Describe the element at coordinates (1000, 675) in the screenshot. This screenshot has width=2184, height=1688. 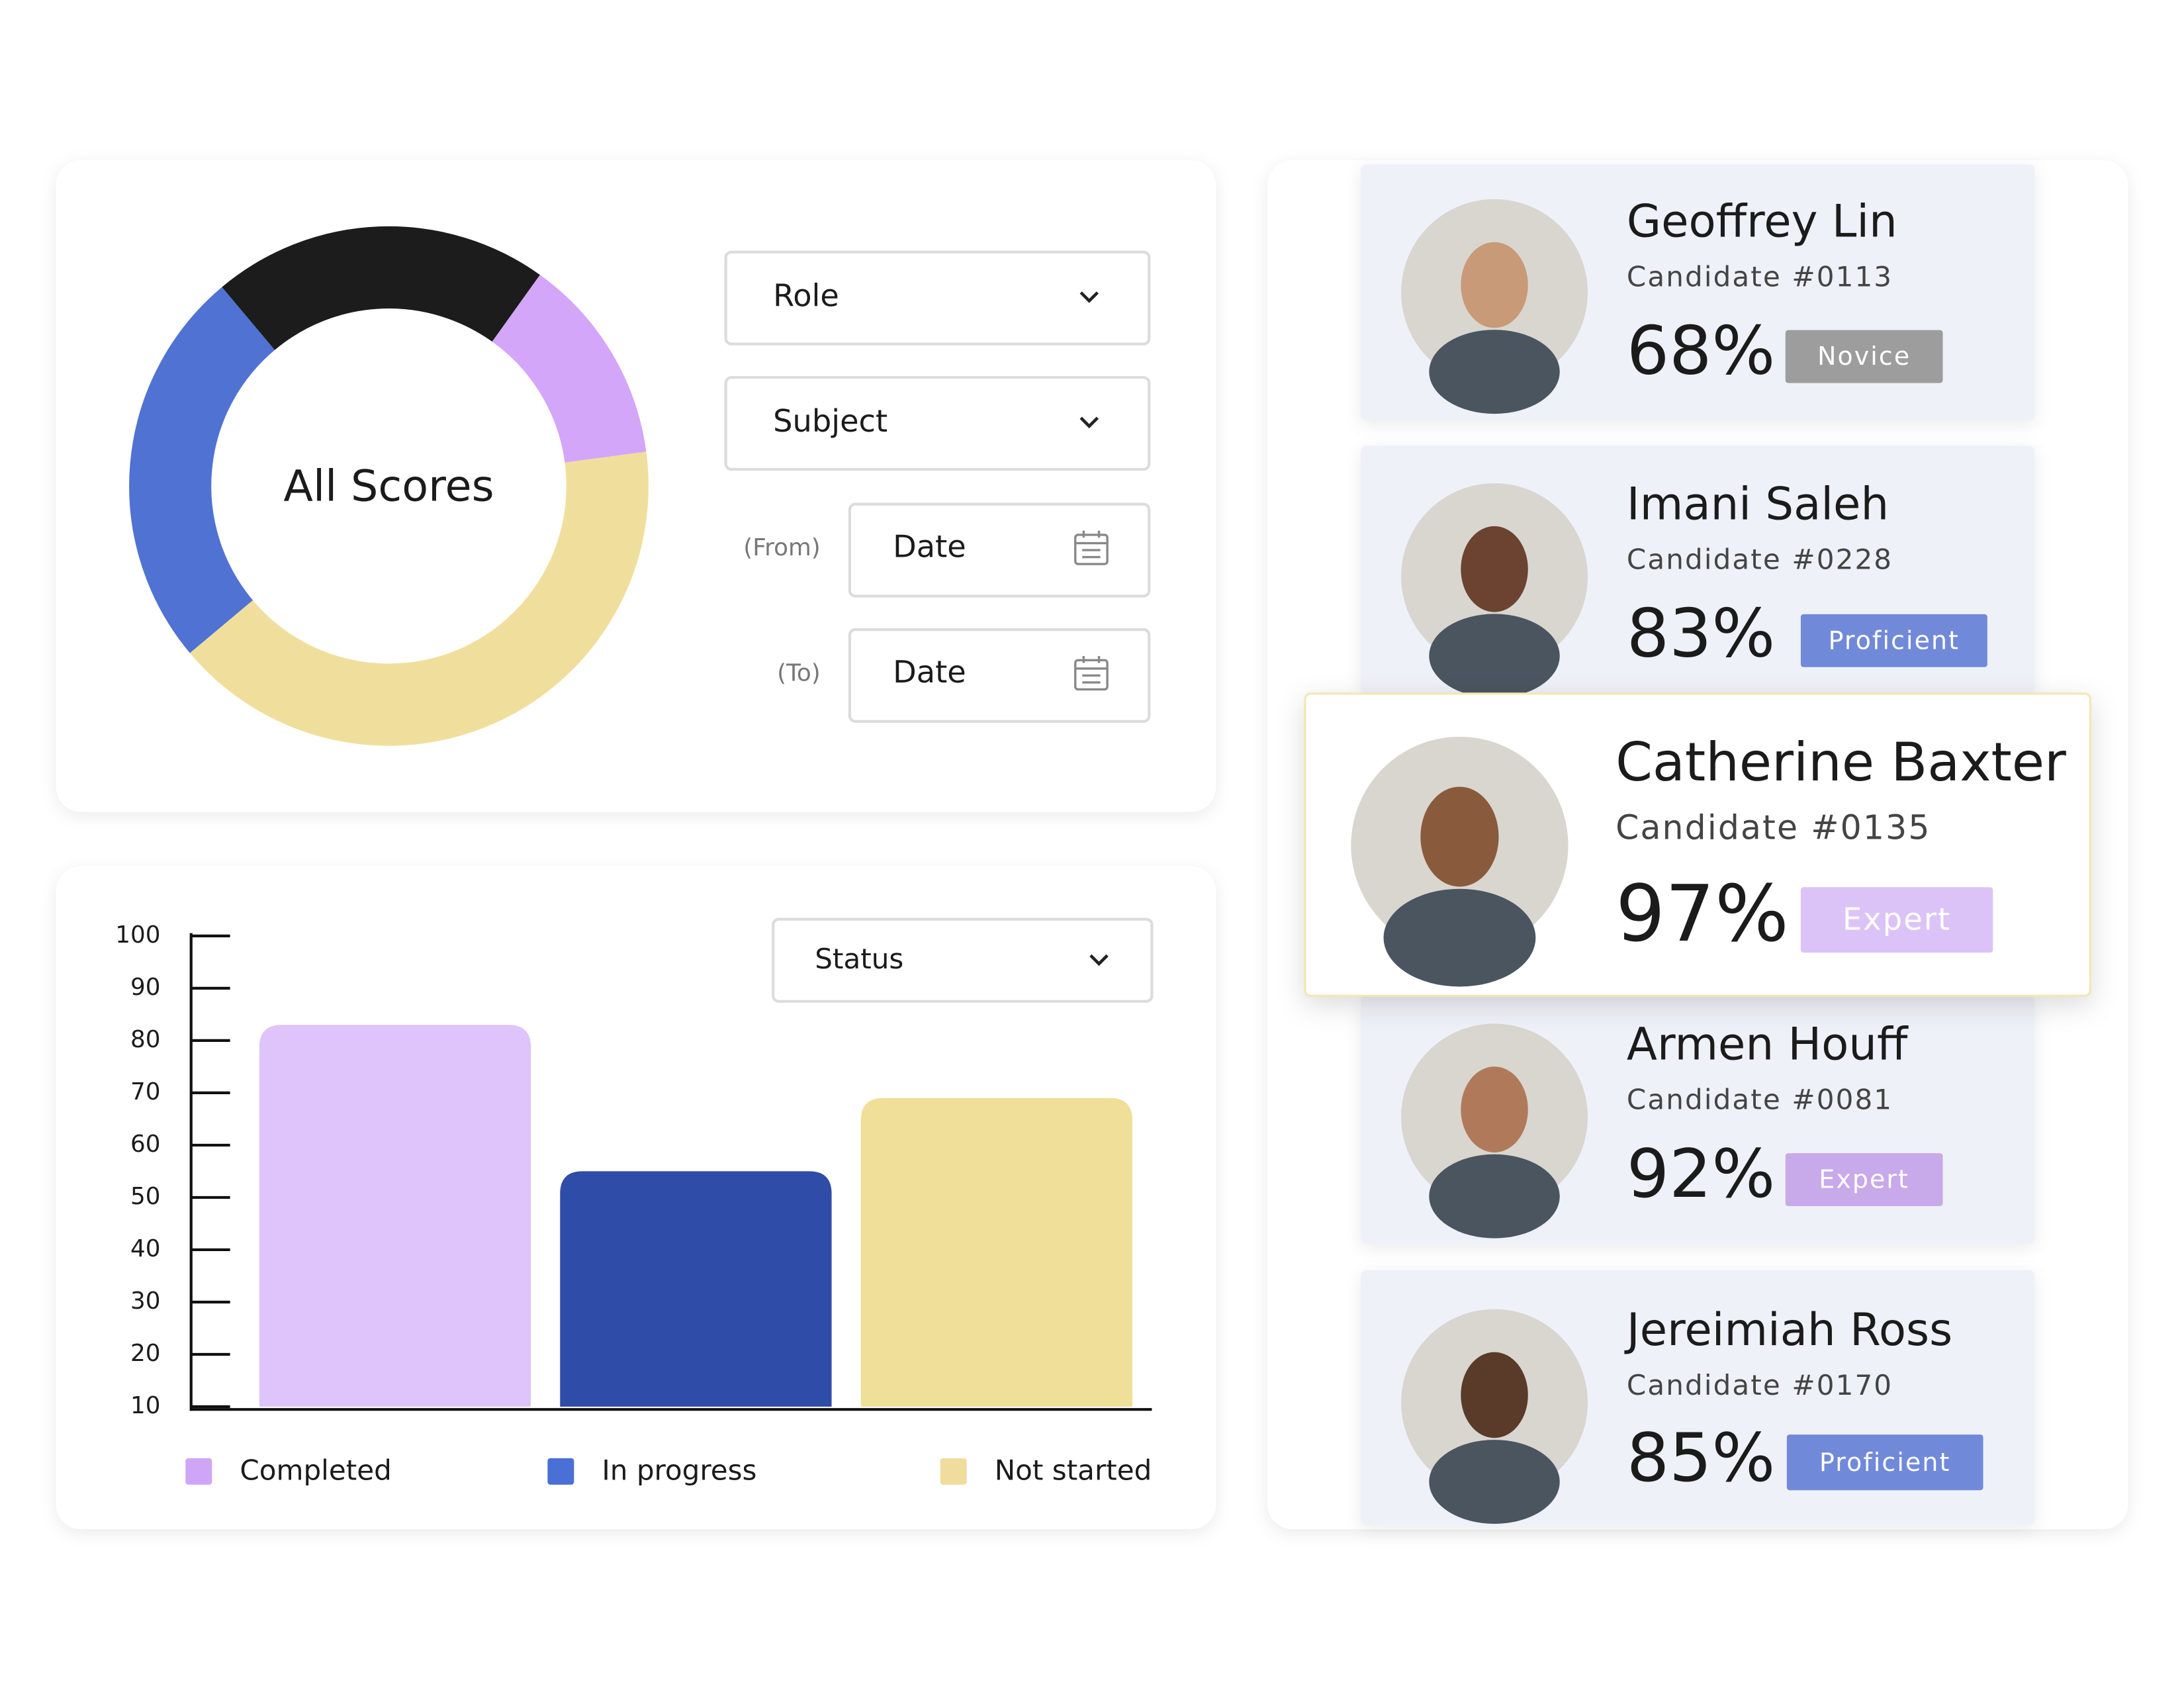
I see `to-date` at that location.